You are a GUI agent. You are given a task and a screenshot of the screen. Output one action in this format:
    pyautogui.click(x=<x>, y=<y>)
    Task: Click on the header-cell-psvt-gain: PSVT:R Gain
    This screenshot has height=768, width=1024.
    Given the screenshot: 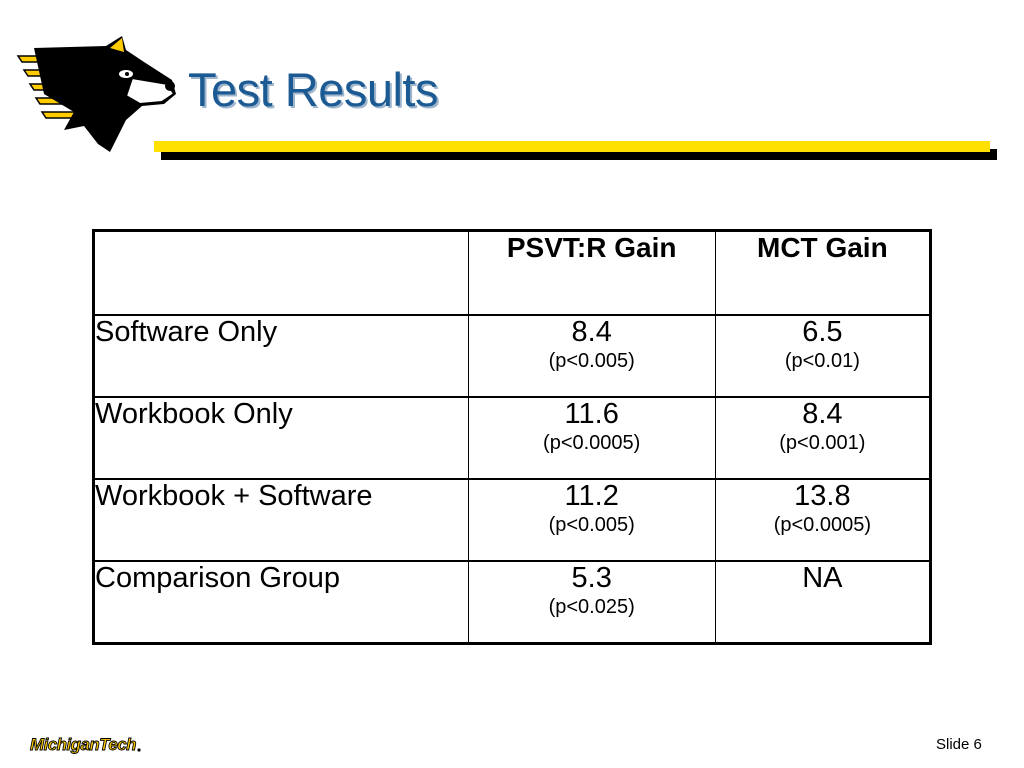 What is the action you would take?
    pyautogui.click(x=591, y=272)
    